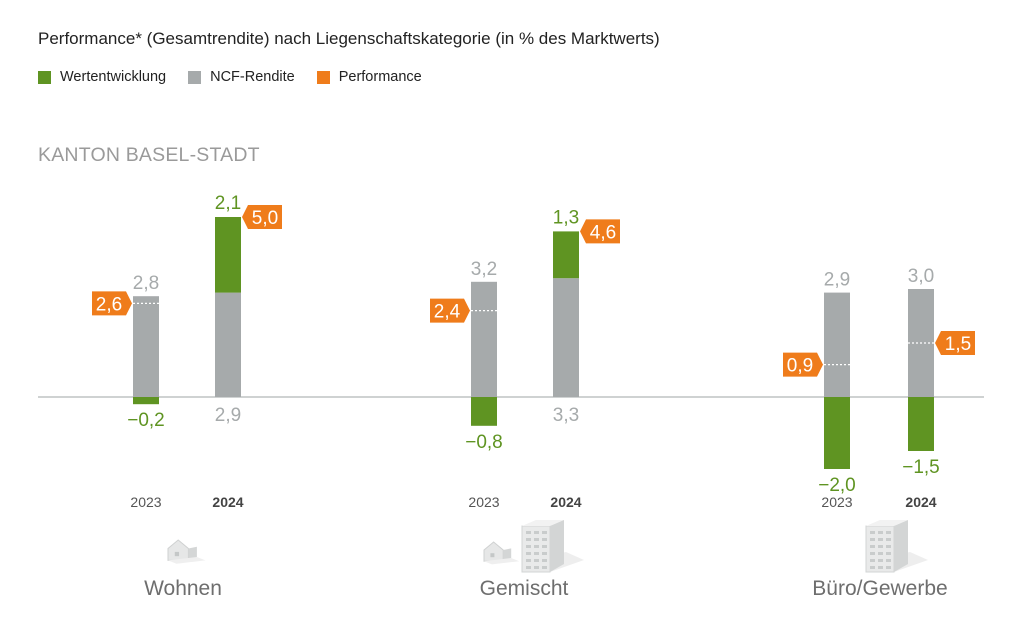 Image resolution: width=1024 pixels, height=629 pixels. Describe the element at coordinates (603, 232) in the screenshot. I see `perf-label-gemischt-2024: 4,6` at that location.